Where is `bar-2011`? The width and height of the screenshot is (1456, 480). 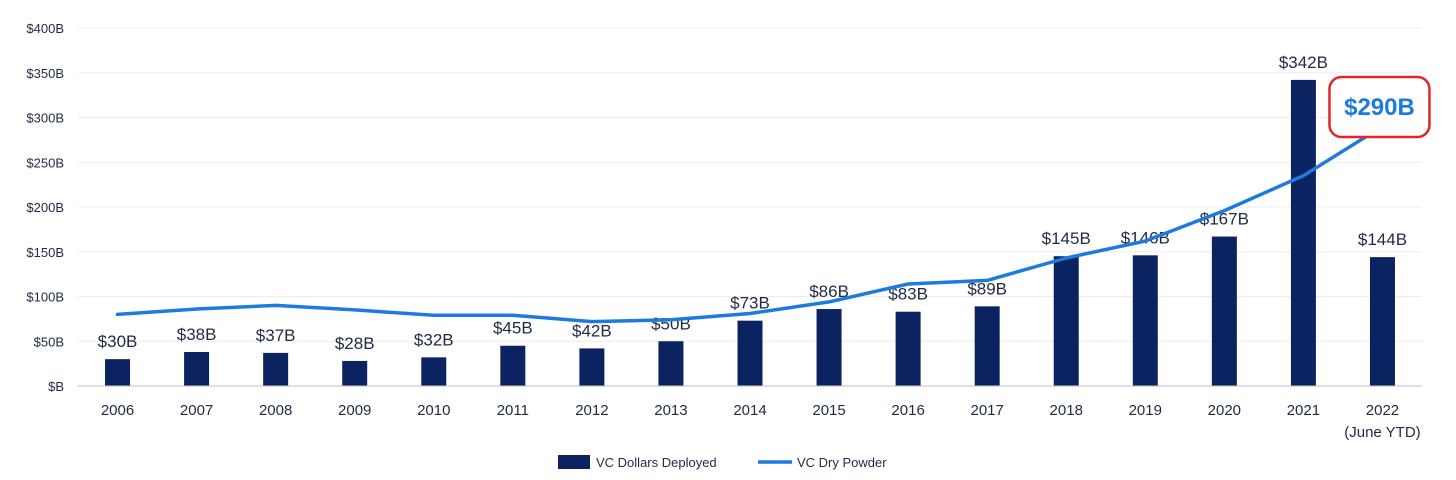
bar-2011 is located at coordinates (513, 365).